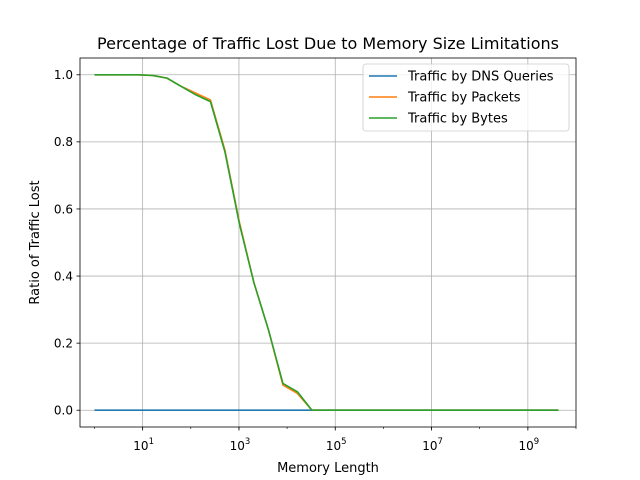 The width and height of the screenshot is (640, 480). I want to click on y-tick-label: 0.2, so click(63, 343).